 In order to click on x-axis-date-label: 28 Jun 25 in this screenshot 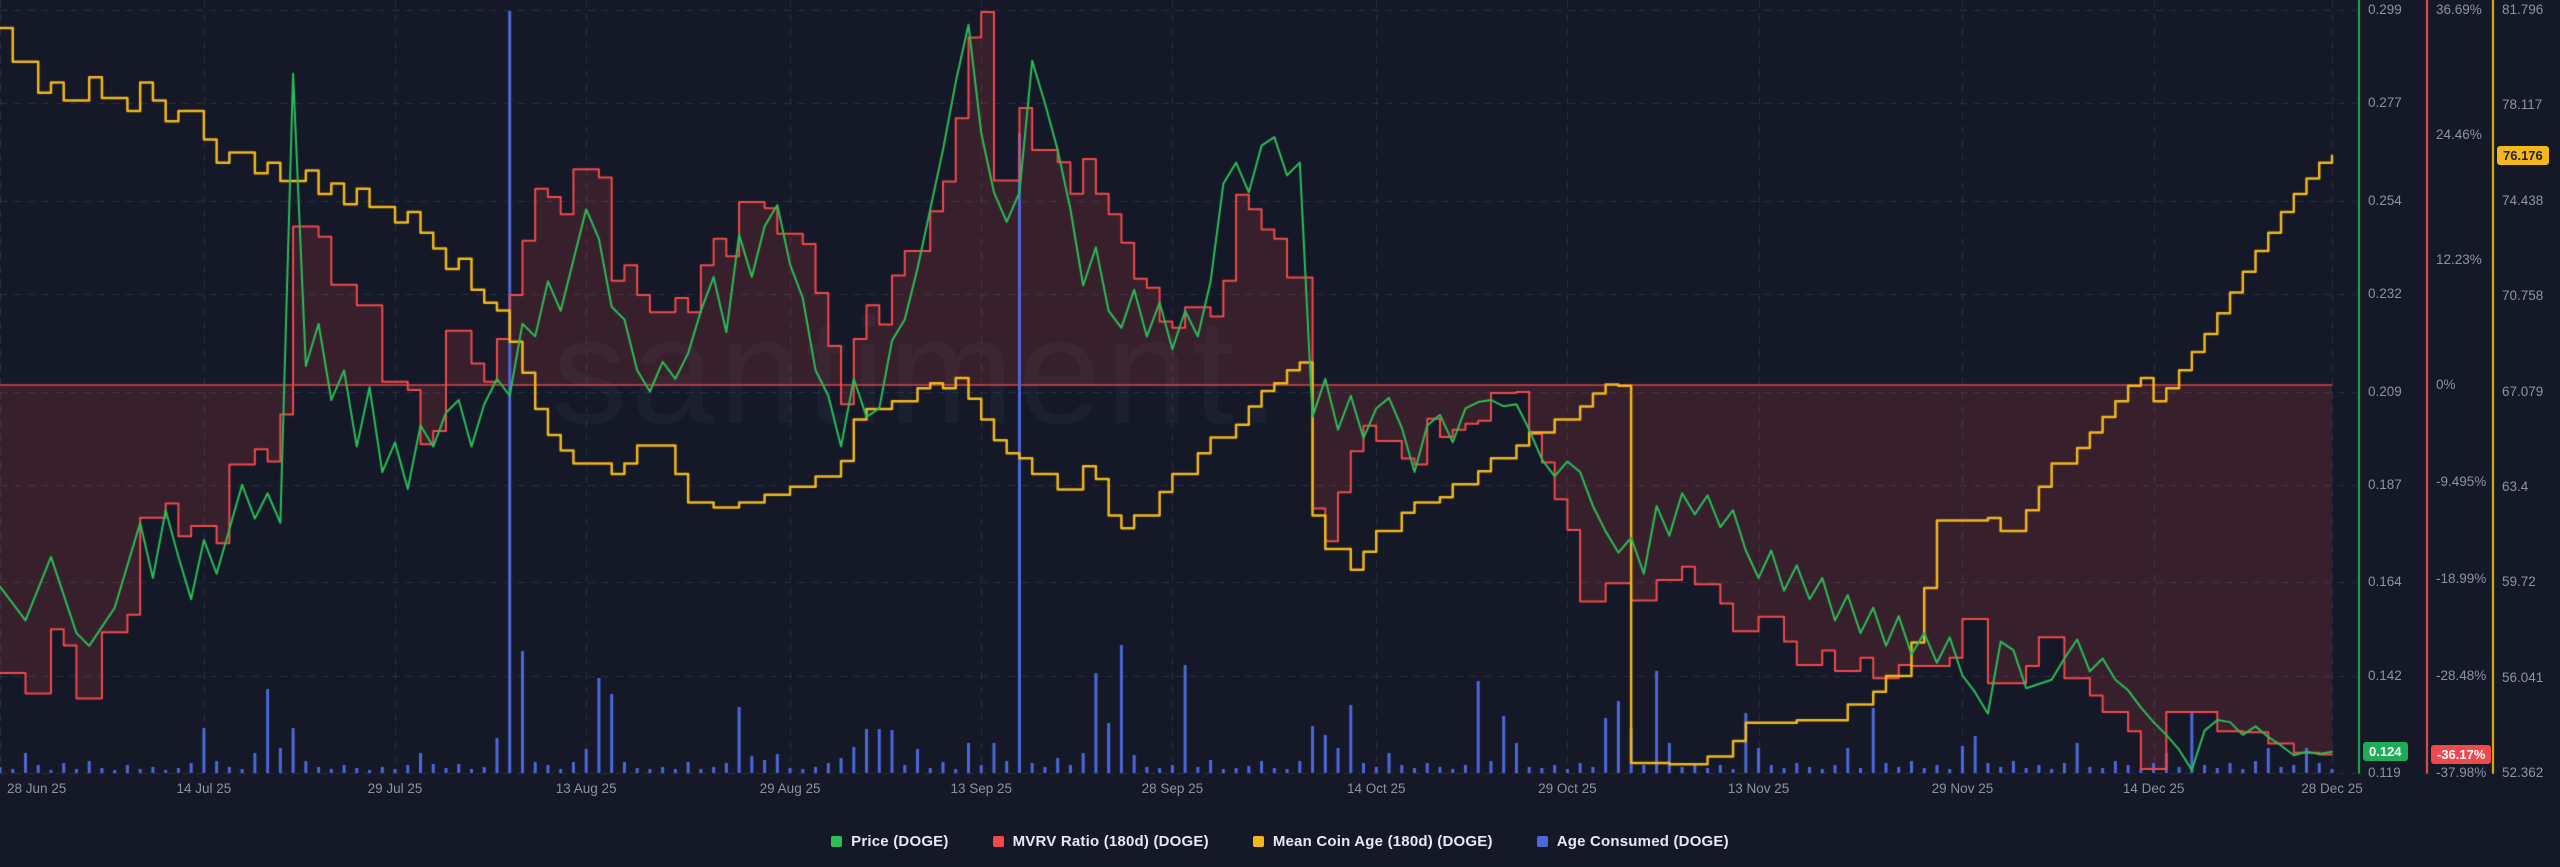, I will do `click(37, 788)`.